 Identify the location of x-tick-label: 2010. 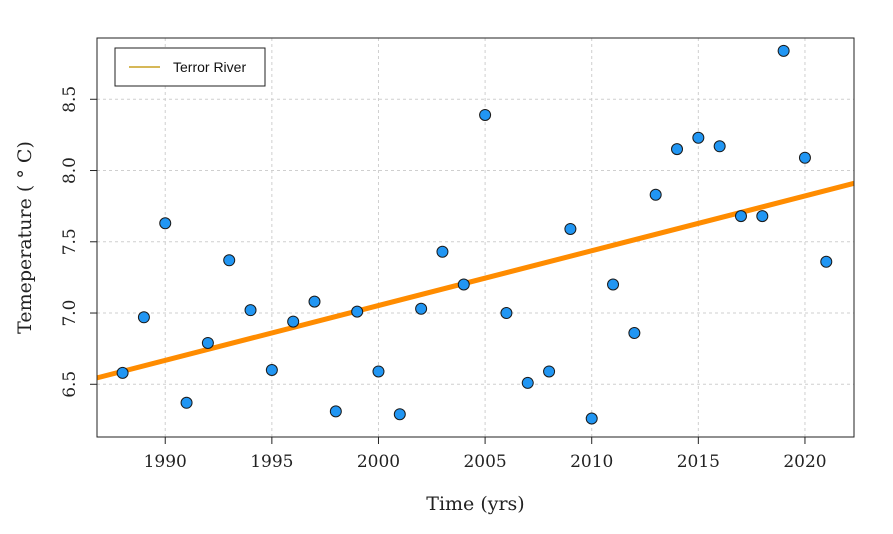
(591, 462).